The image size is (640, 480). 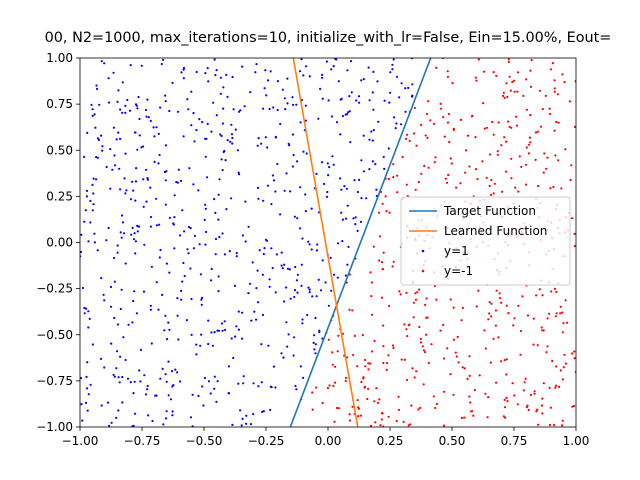 What do you see at coordinates (54, 427) in the screenshot?
I see `y-tick-label: −1.00` at bounding box center [54, 427].